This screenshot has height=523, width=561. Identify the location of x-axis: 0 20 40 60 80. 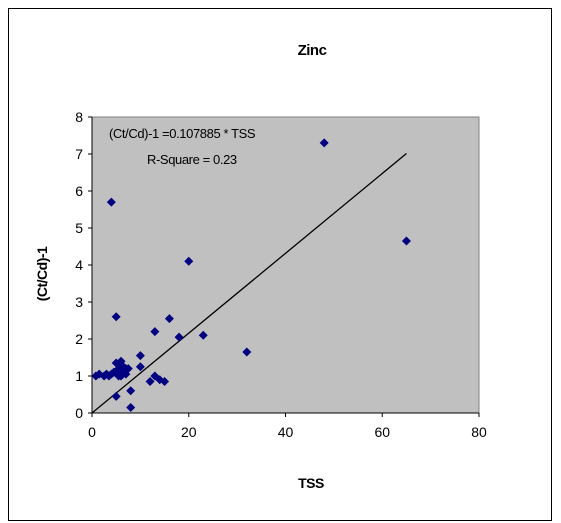
(287, 426).